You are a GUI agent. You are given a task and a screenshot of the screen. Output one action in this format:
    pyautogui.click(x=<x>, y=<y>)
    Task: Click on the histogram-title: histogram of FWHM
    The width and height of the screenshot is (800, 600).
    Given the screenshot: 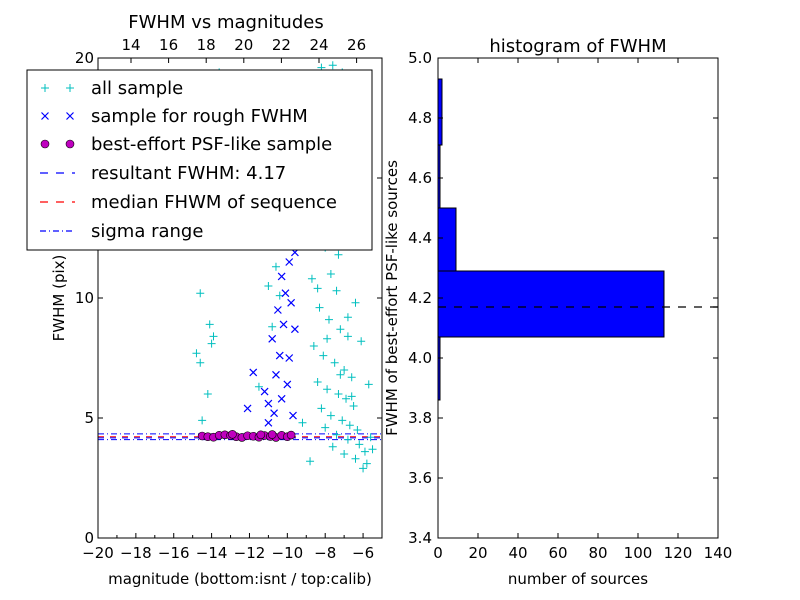 What is the action you would take?
    pyautogui.click(x=577, y=46)
    